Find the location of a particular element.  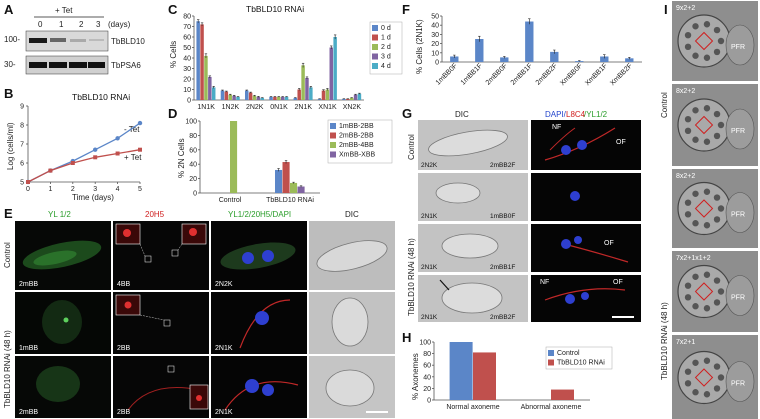

category-label: 2mBB0F is located at coordinates (497, 74).